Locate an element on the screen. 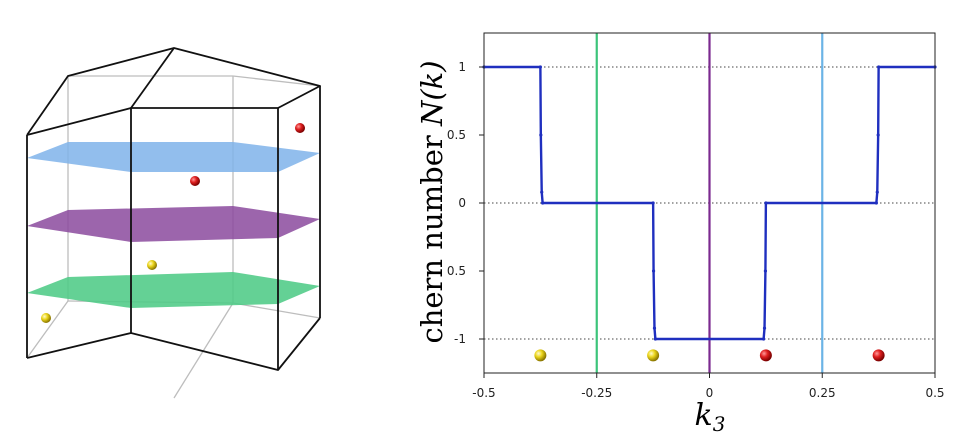 Image resolution: width=955 pixels, height=433 pixels. y-tick-label-3: 0.5 is located at coordinates (456, 271).